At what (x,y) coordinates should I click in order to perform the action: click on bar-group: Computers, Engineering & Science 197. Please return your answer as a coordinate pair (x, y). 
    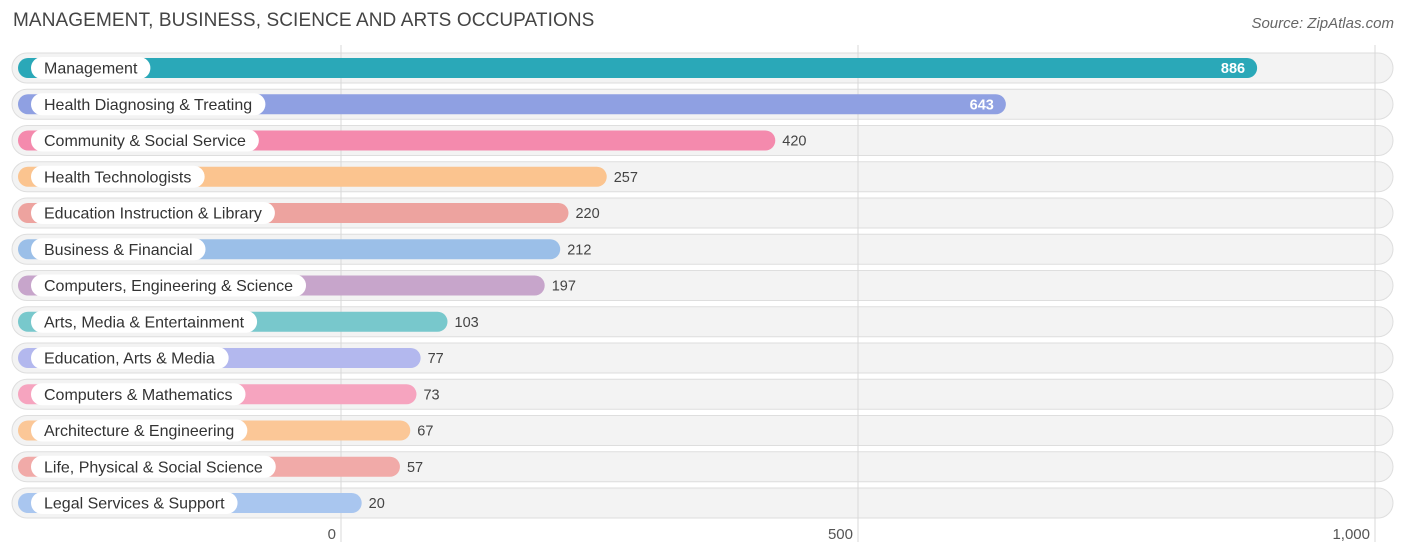
    Looking at the image, I should click on (297, 285).